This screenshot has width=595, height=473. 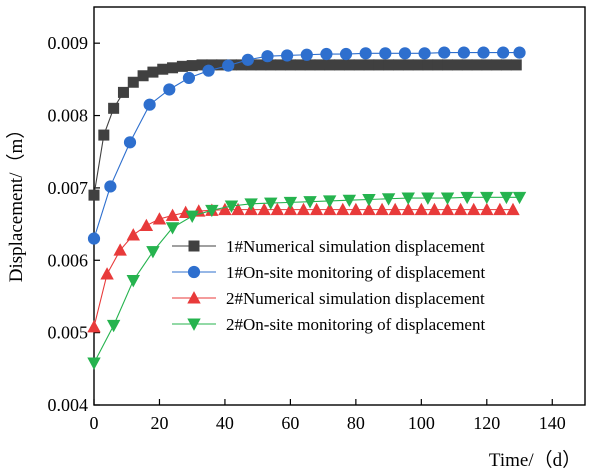 What do you see at coordinates (68, 333) in the screenshot?
I see `y-tick-label: 0.005` at bounding box center [68, 333].